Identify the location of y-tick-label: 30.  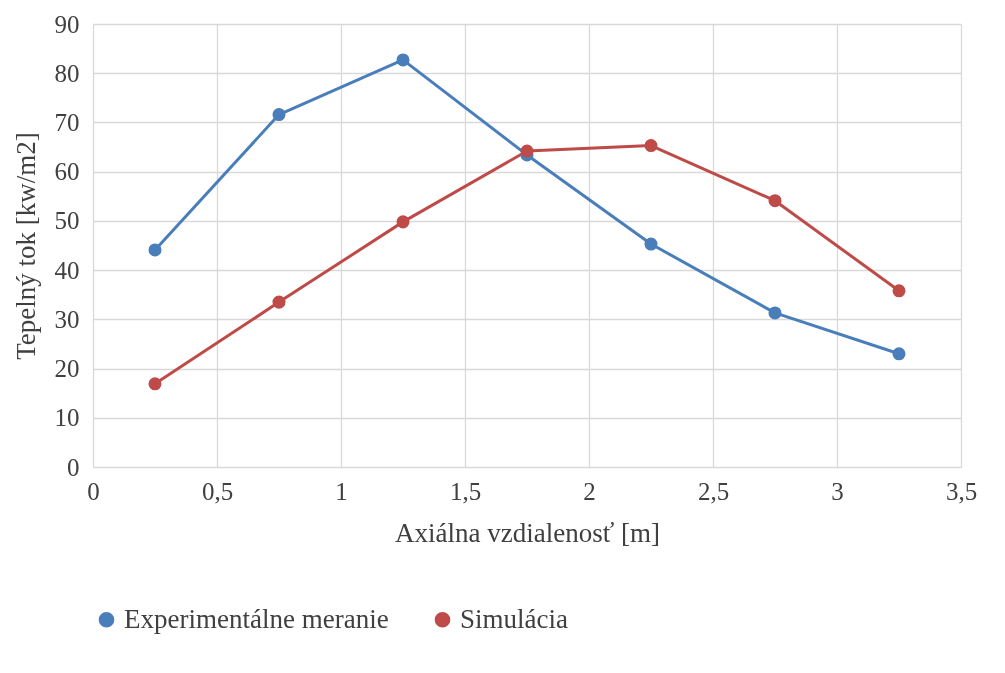
(67, 319).